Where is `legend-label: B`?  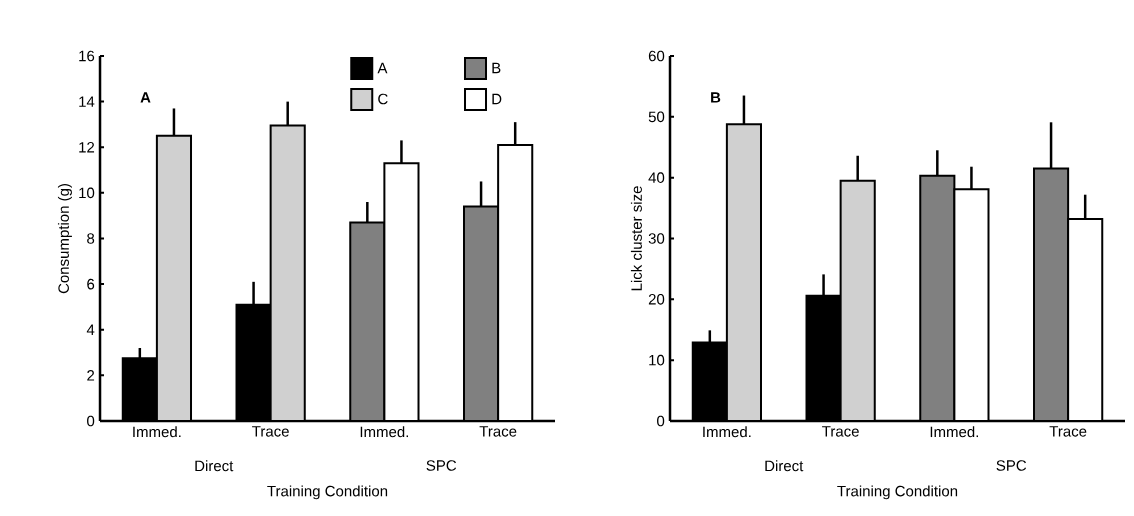
legend-label: B is located at coordinates (496, 68).